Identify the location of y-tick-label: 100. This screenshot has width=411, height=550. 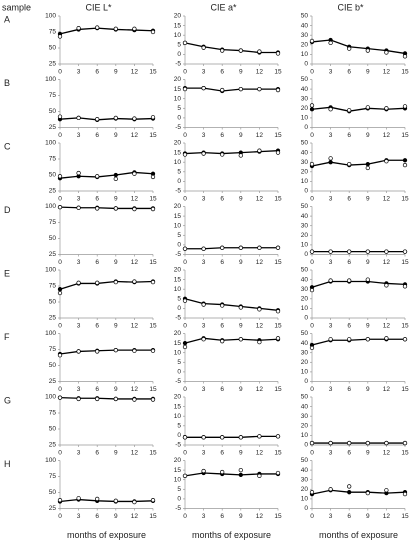
(50, 206).